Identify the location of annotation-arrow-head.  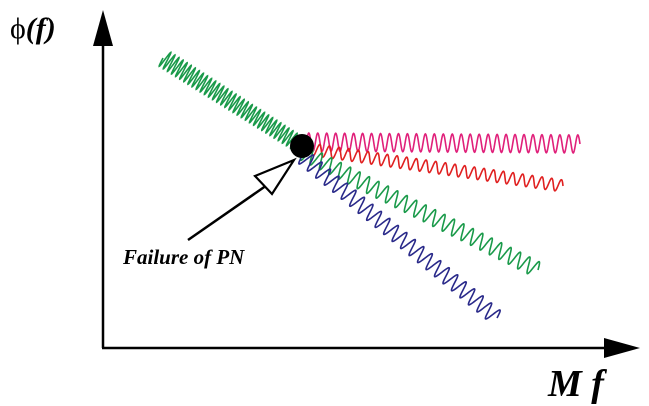
(275, 176).